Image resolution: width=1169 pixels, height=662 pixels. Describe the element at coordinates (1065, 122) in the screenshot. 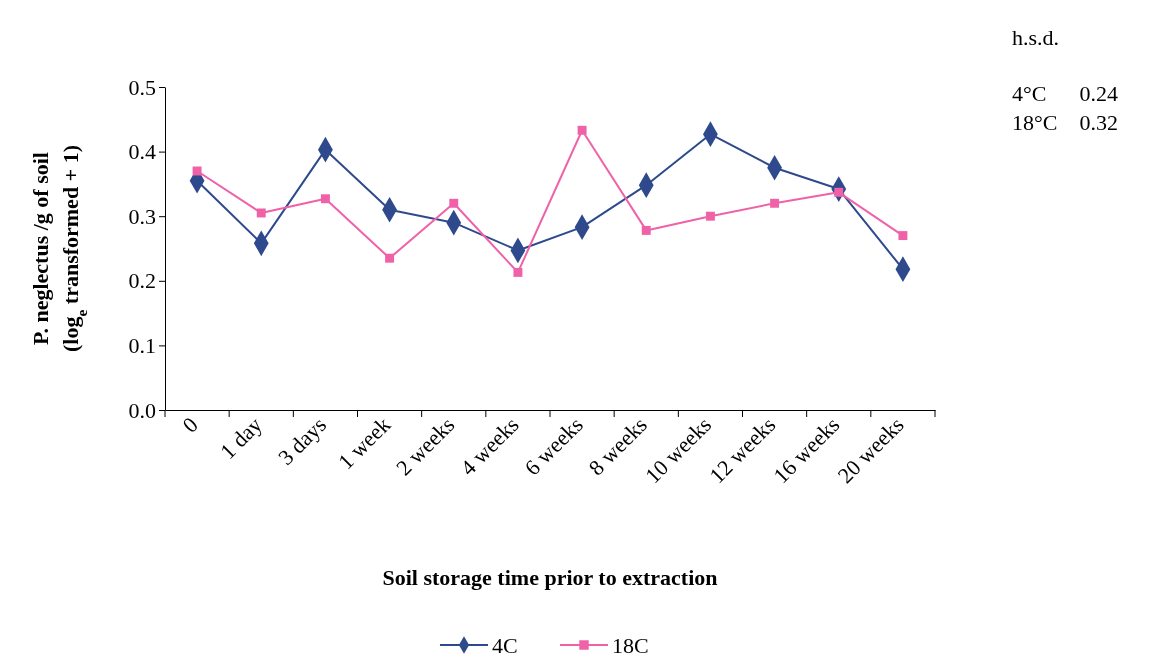

I see `text: 18°C 0.32` at that location.